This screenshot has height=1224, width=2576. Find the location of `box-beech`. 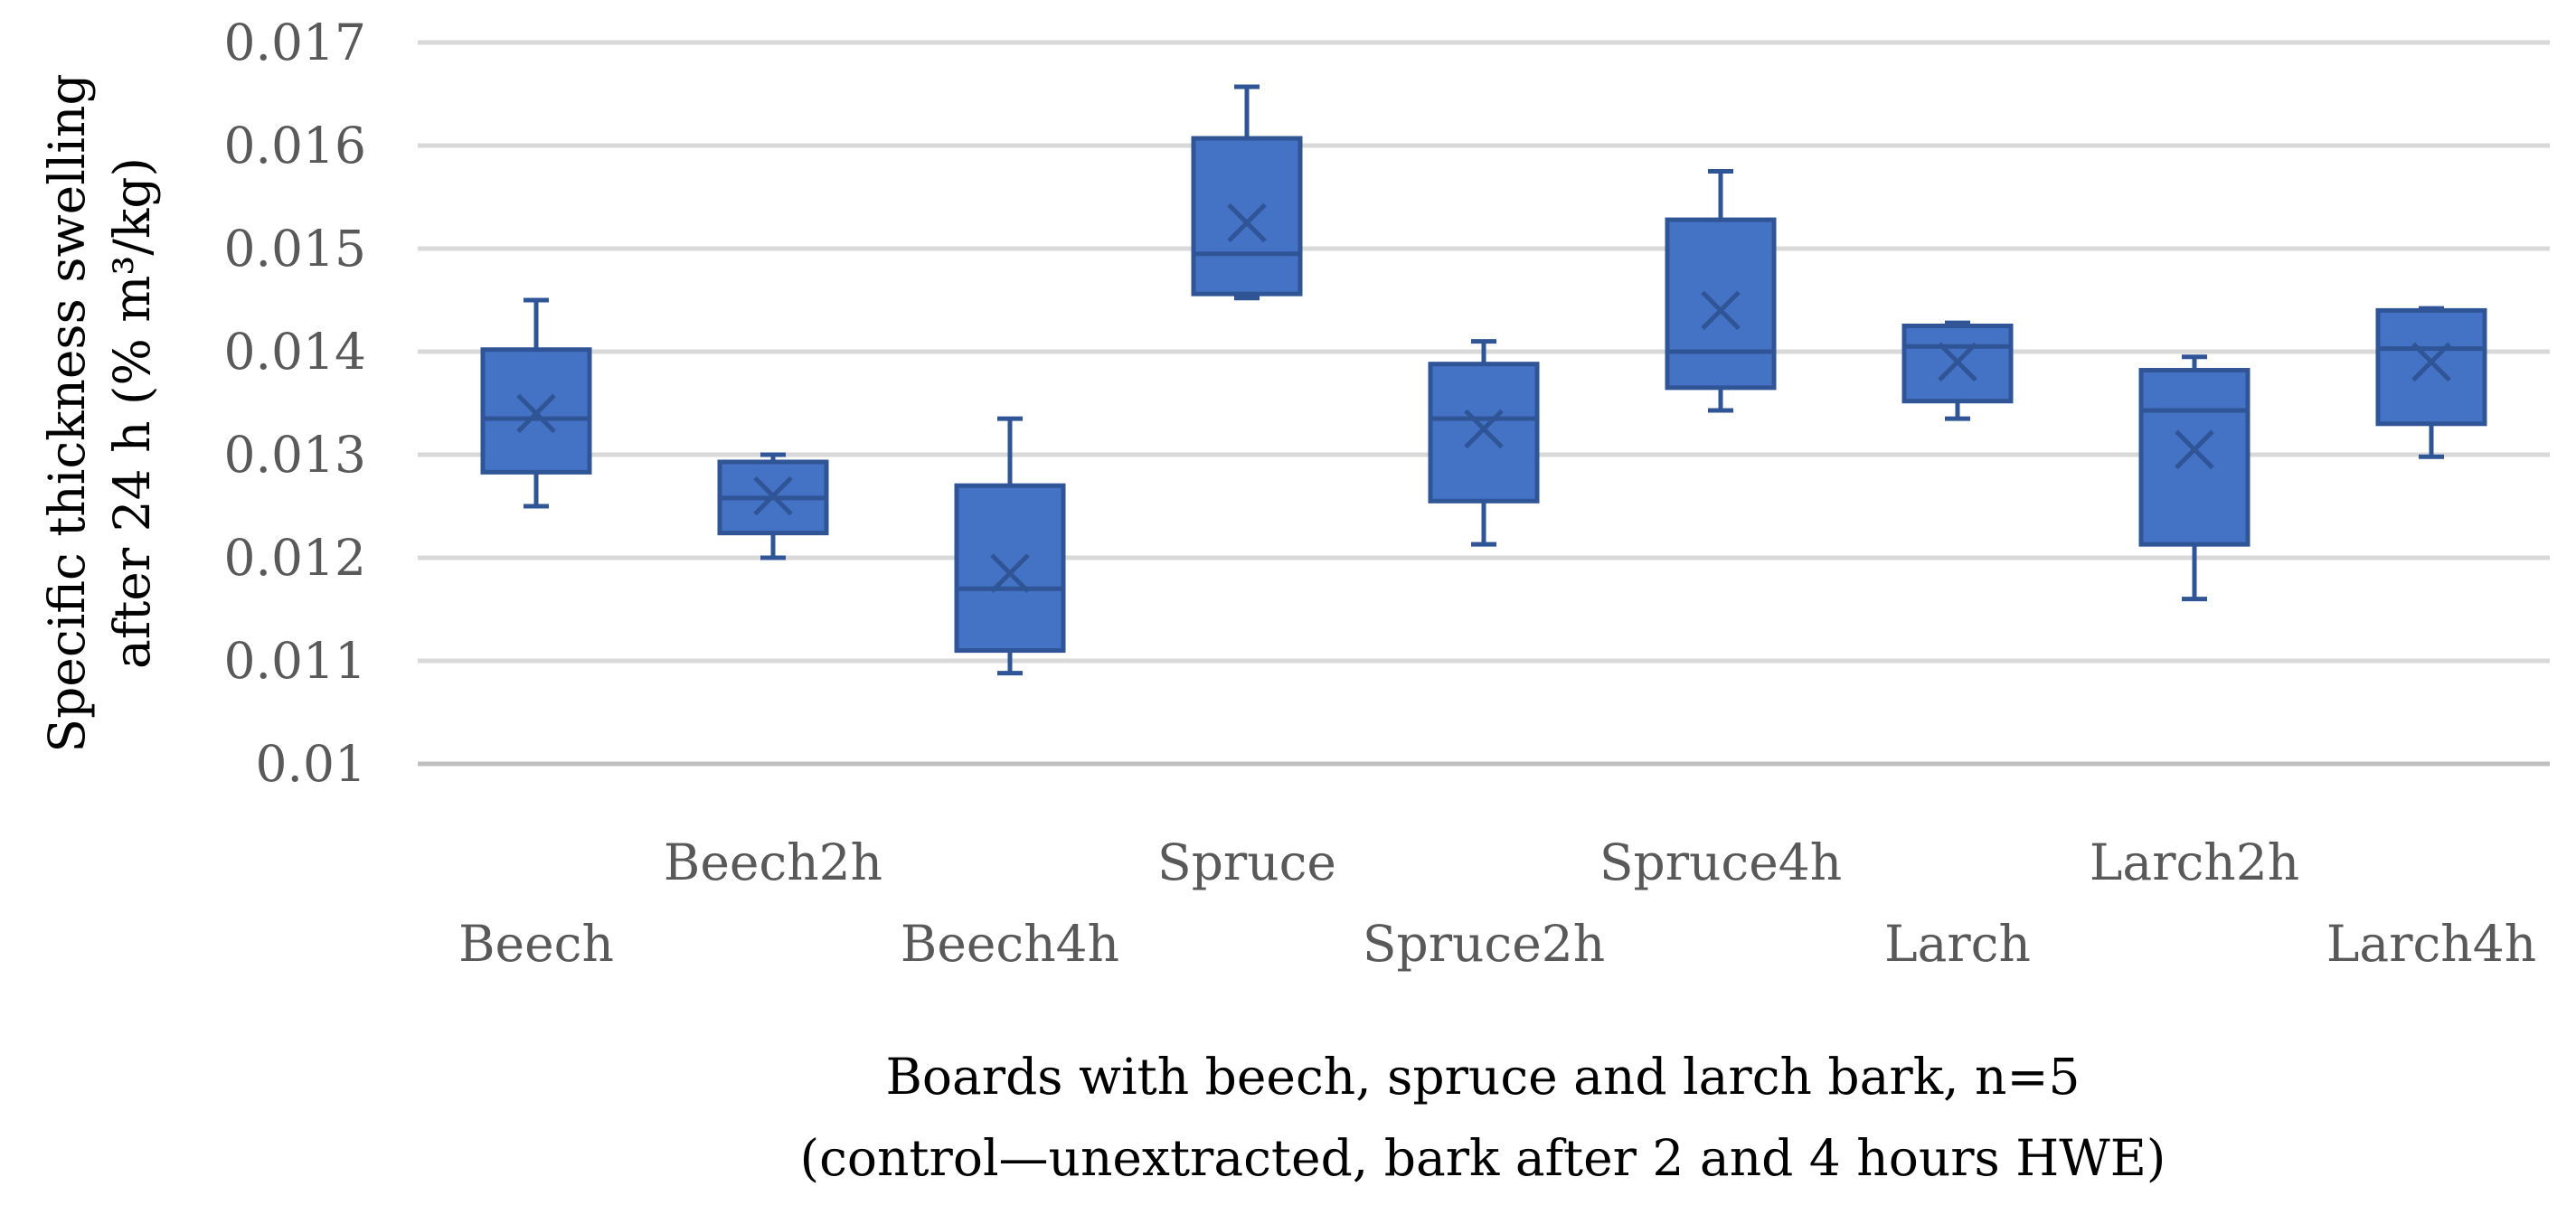

box-beech is located at coordinates (536, 403).